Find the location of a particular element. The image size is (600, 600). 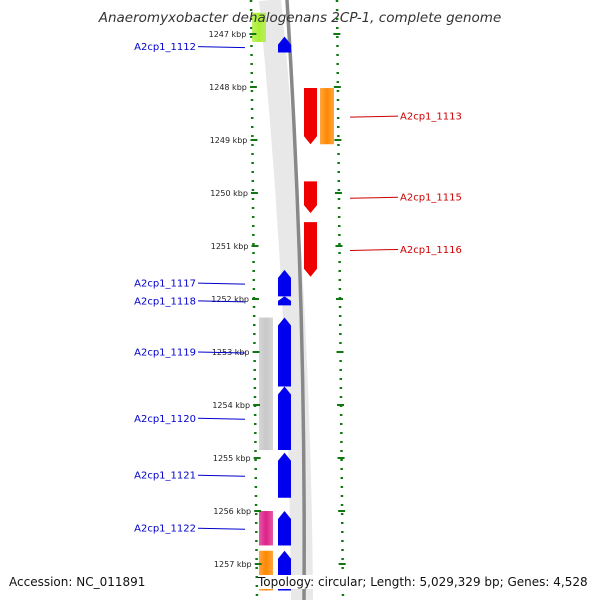

genome-backbone is located at coordinates (286, 300).